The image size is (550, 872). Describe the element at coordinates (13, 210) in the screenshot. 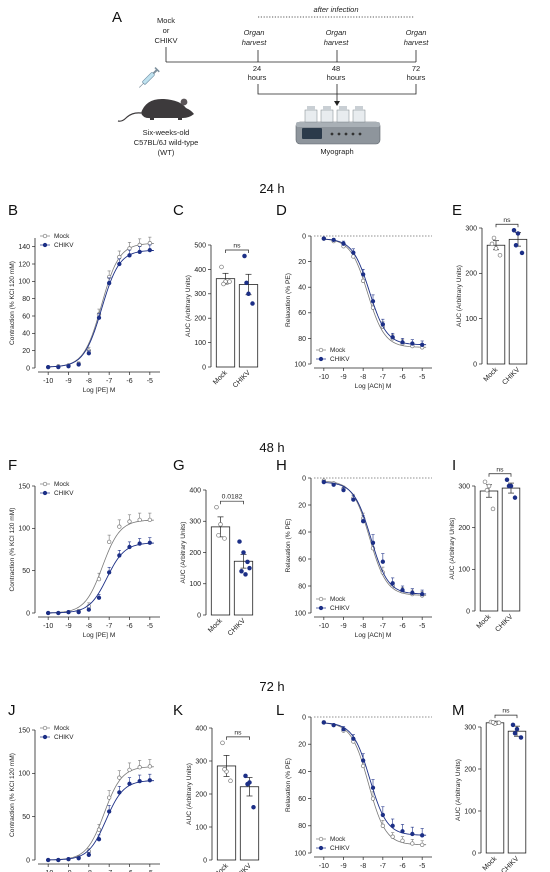

I see `panel-letter-b: B` at that location.